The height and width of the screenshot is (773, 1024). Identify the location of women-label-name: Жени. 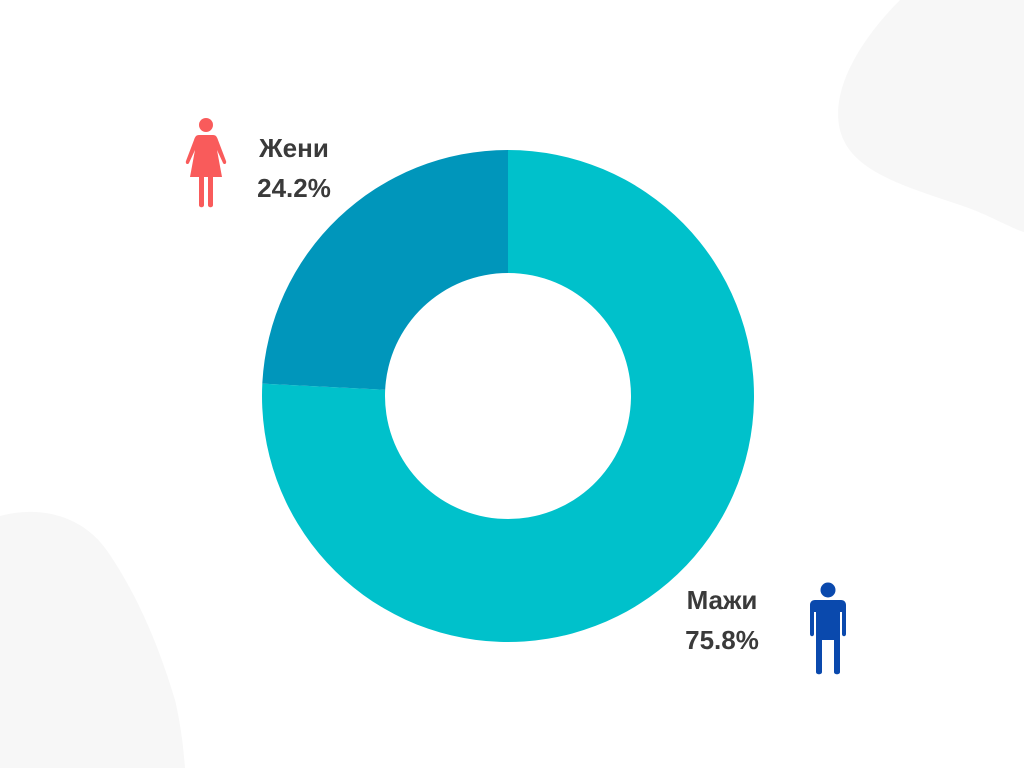
(294, 148).